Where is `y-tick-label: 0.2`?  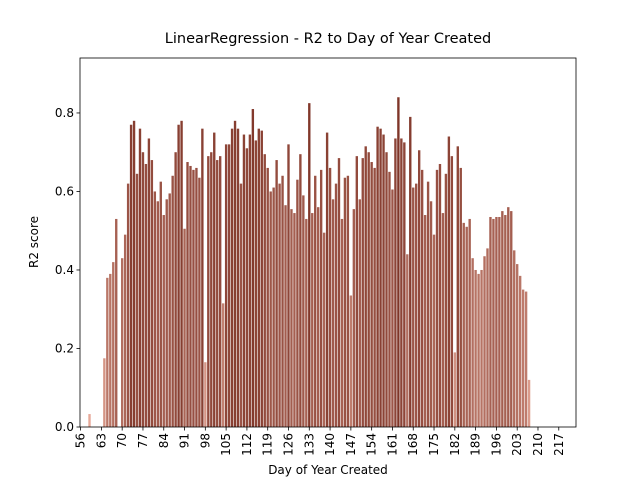 y-tick-label: 0.2 is located at coordinates (64, 348).